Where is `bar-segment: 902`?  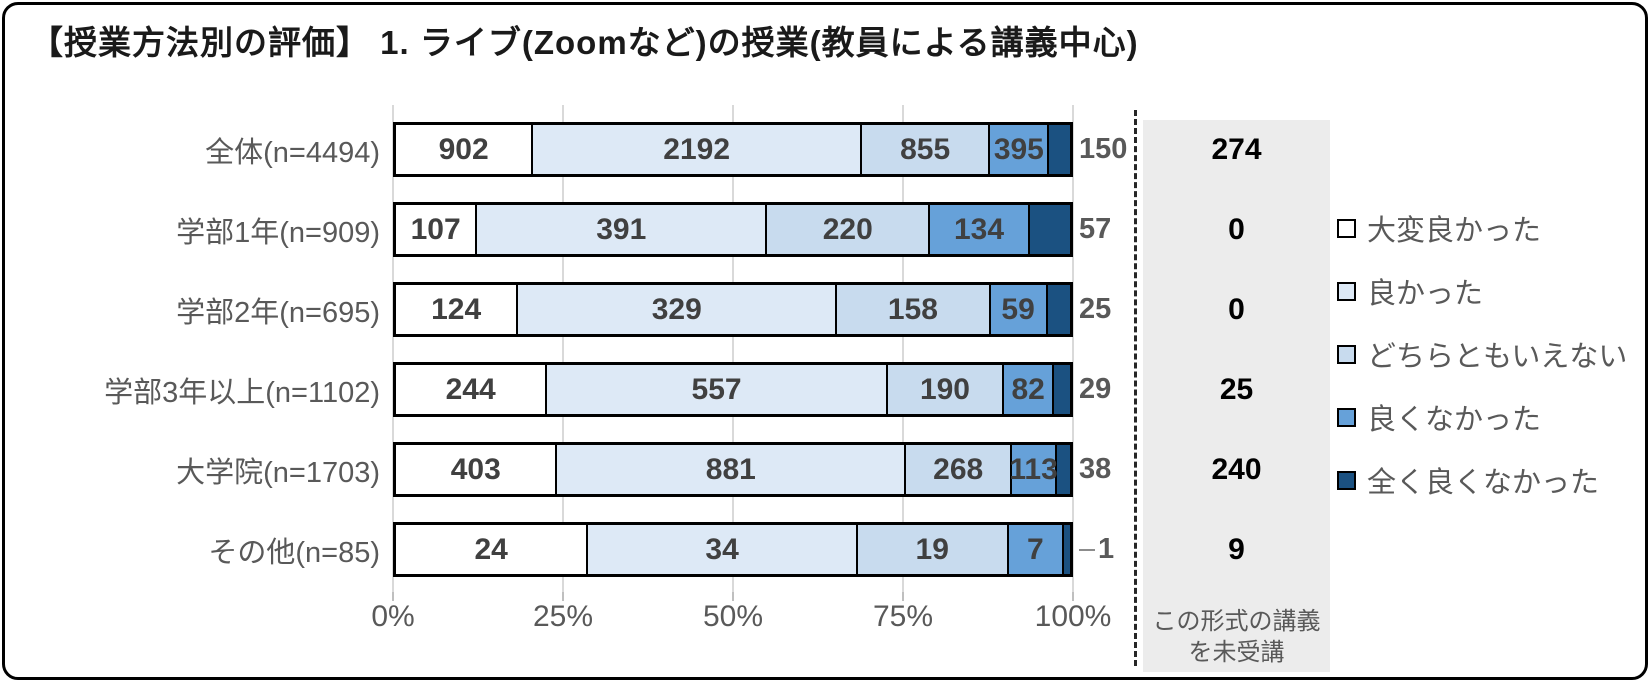
bar-segment: 902 is located at coordinates (464, 149).